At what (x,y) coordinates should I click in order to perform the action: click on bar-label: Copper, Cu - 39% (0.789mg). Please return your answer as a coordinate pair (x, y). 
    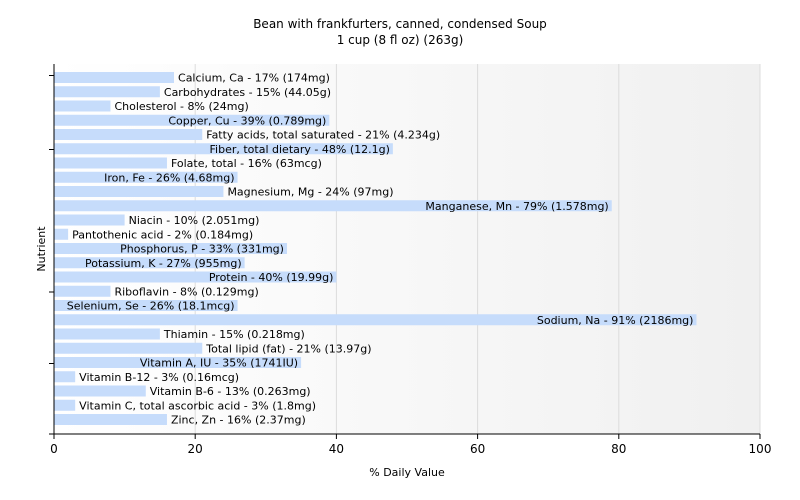
    Looking at the image, I should click on (247, 120).